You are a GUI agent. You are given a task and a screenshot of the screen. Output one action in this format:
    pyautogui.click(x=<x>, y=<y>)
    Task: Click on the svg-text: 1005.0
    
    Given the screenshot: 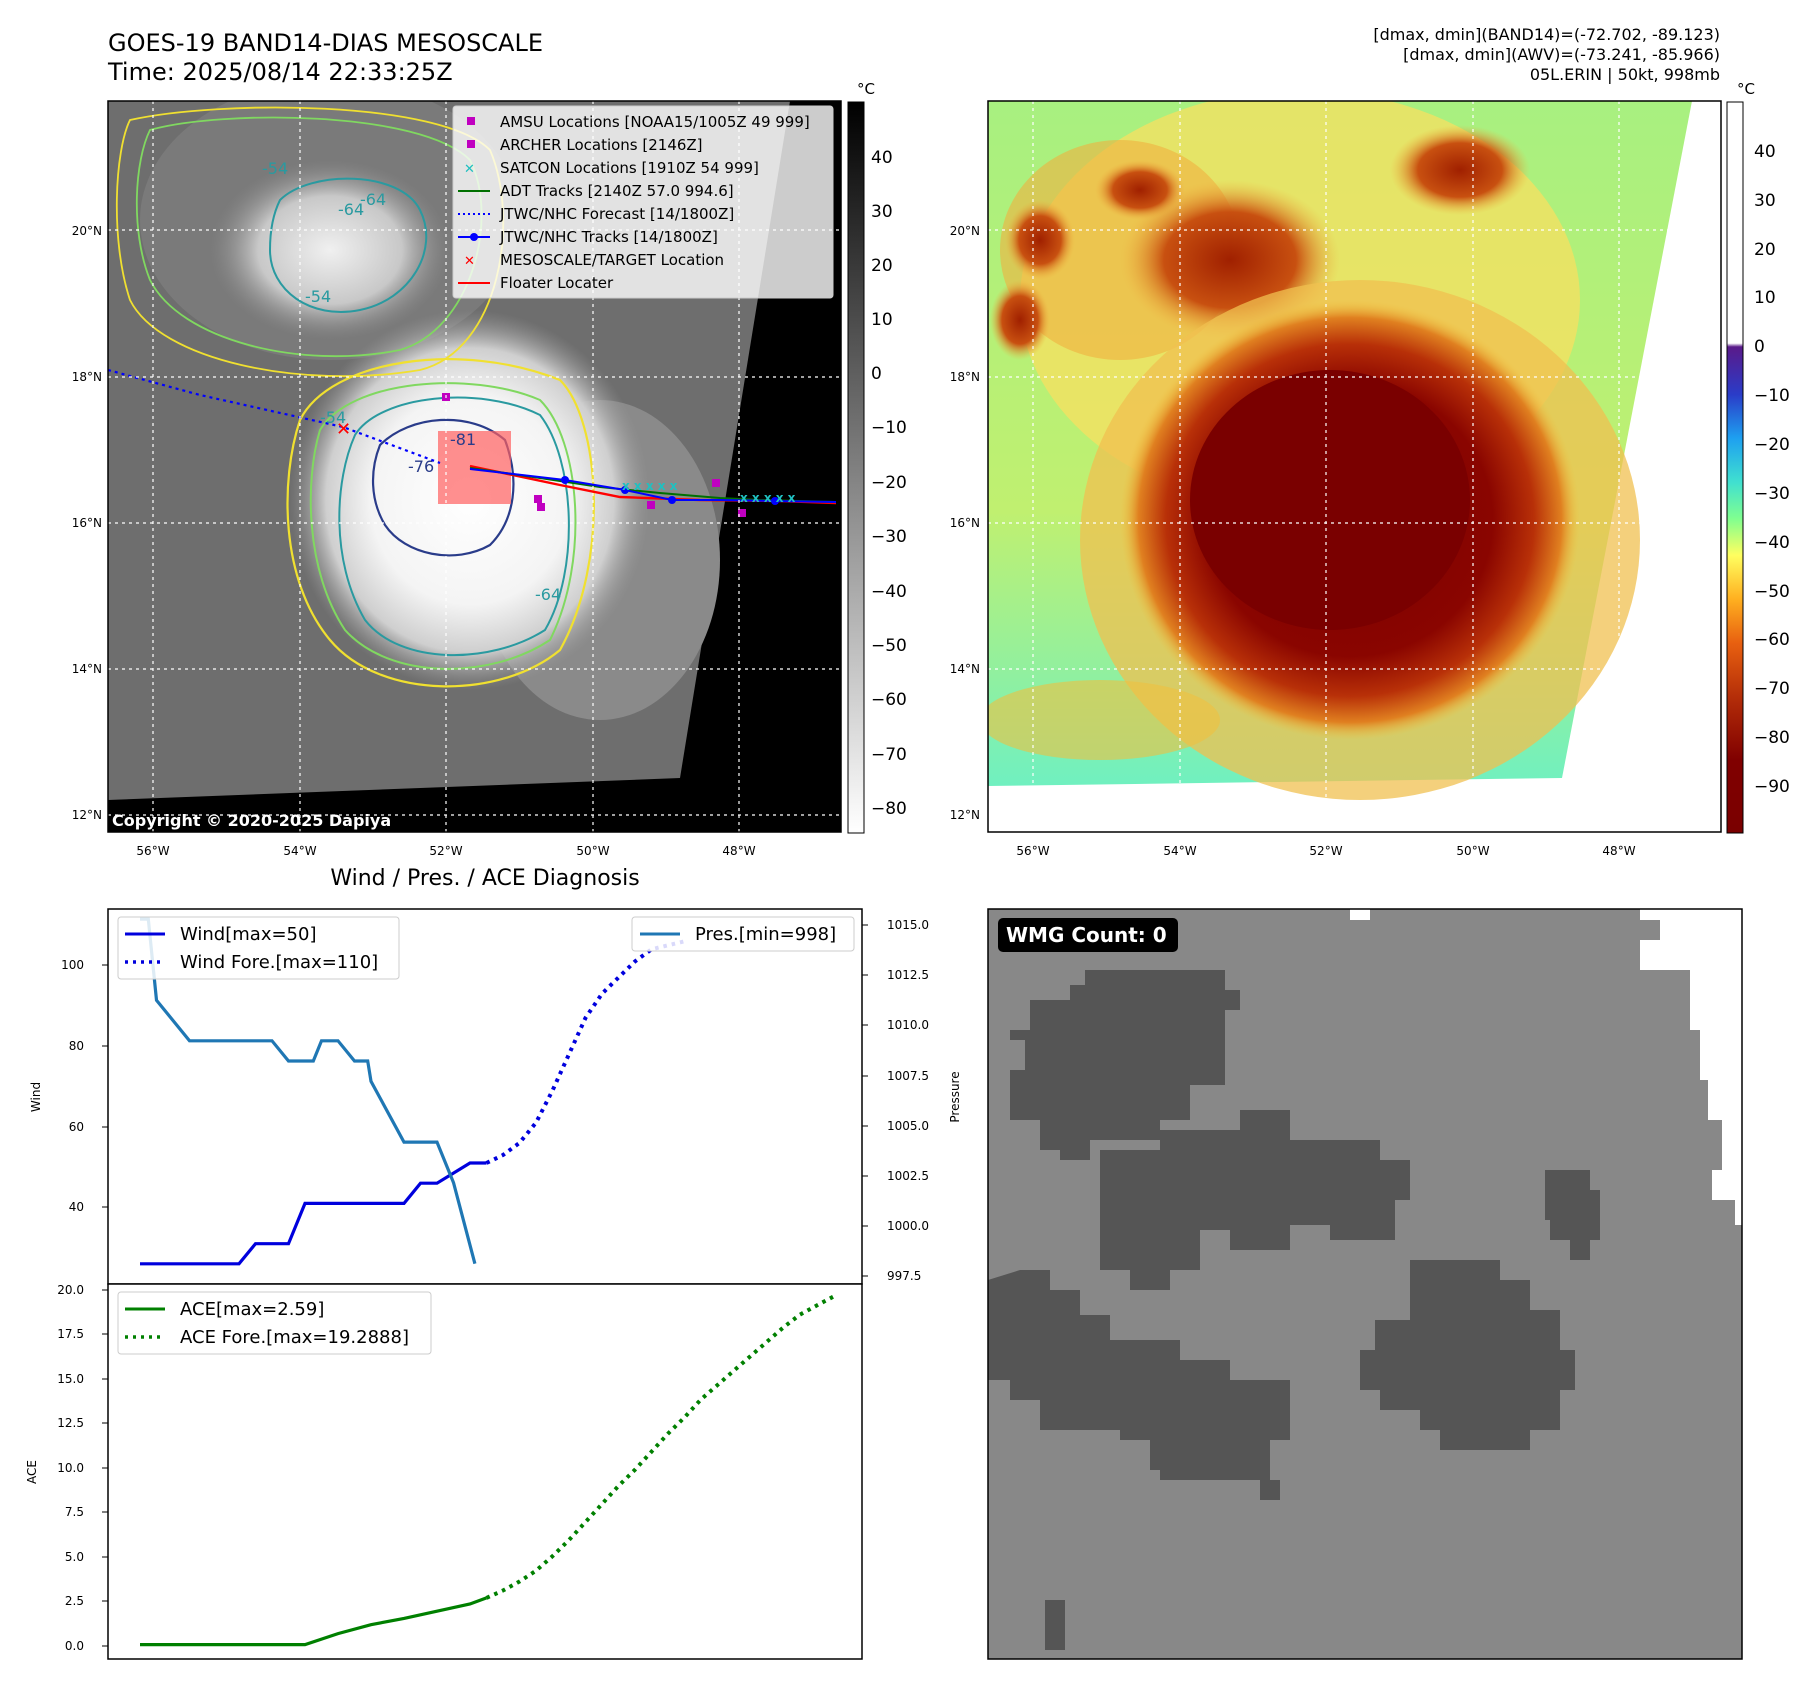 What is the action you would take?
    pyautogui.click(x=908, y=1126)
    